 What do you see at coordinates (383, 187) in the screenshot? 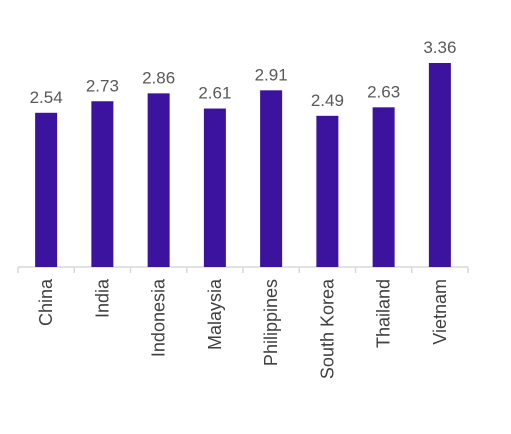
I see `bar-thailand` at bounding box center [383, 187].